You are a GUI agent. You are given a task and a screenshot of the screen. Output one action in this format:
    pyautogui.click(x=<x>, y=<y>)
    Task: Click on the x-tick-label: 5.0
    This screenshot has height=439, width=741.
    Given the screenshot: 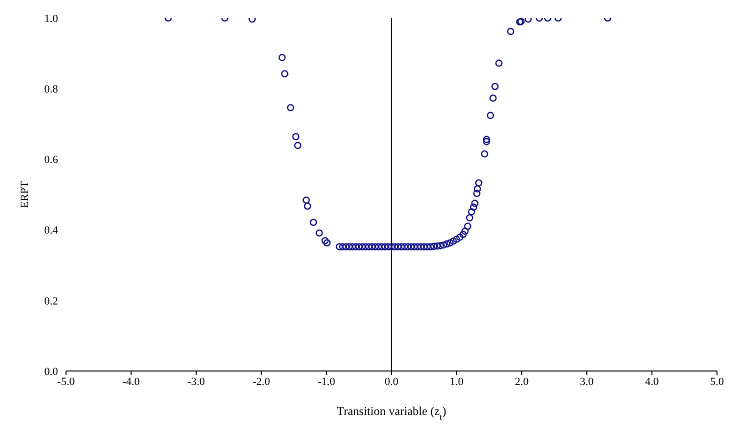 What is the action you would take?
    pyautogui.click(x=717, y=382)
    